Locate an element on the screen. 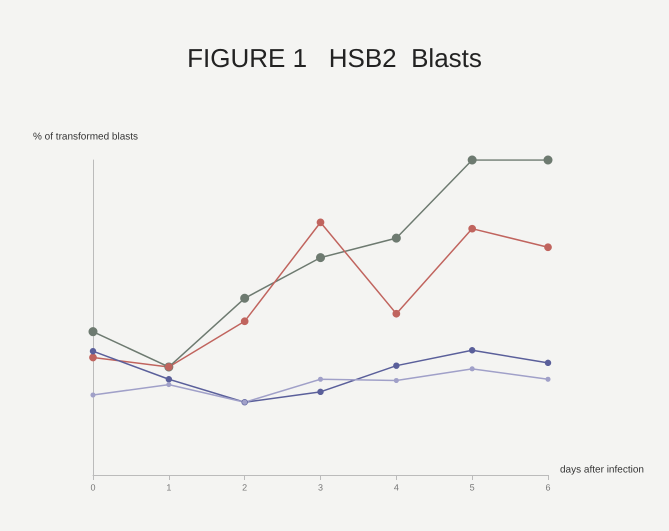 This screenshot has width=669, height=531. x-tick-label: 2 is located at coordinates (245, 487).